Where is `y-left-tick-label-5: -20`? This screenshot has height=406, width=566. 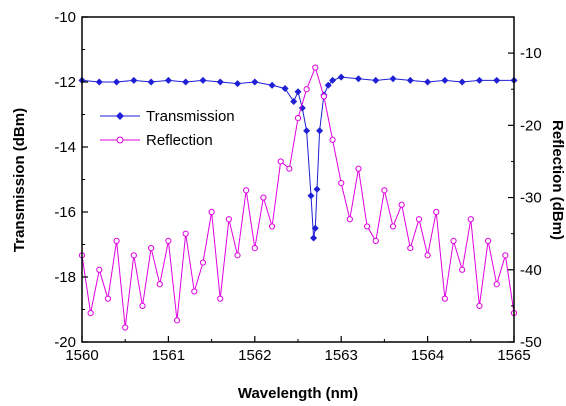 y-left-tick-label-5: -20 is located at coordinates (65, 342).